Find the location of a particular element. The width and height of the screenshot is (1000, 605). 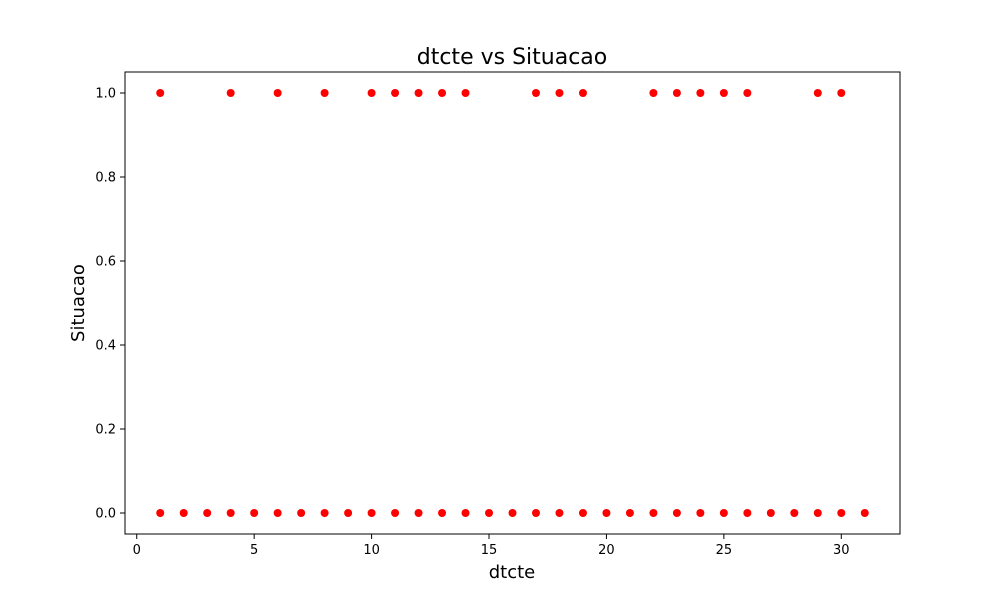

y-tick-label: 0.2 is located at coordinates (105, 430).